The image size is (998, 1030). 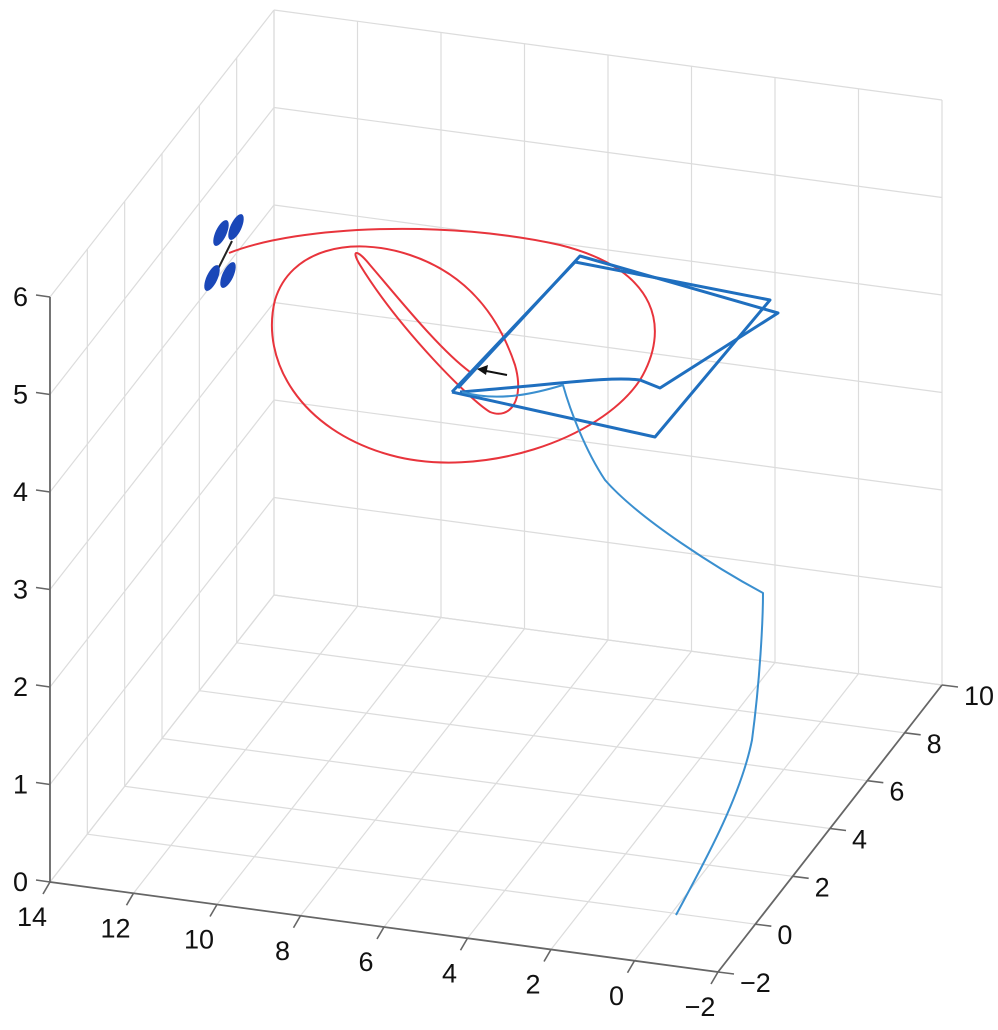 I want to click on y-tick-label: 4, so click(x=859, y=839).